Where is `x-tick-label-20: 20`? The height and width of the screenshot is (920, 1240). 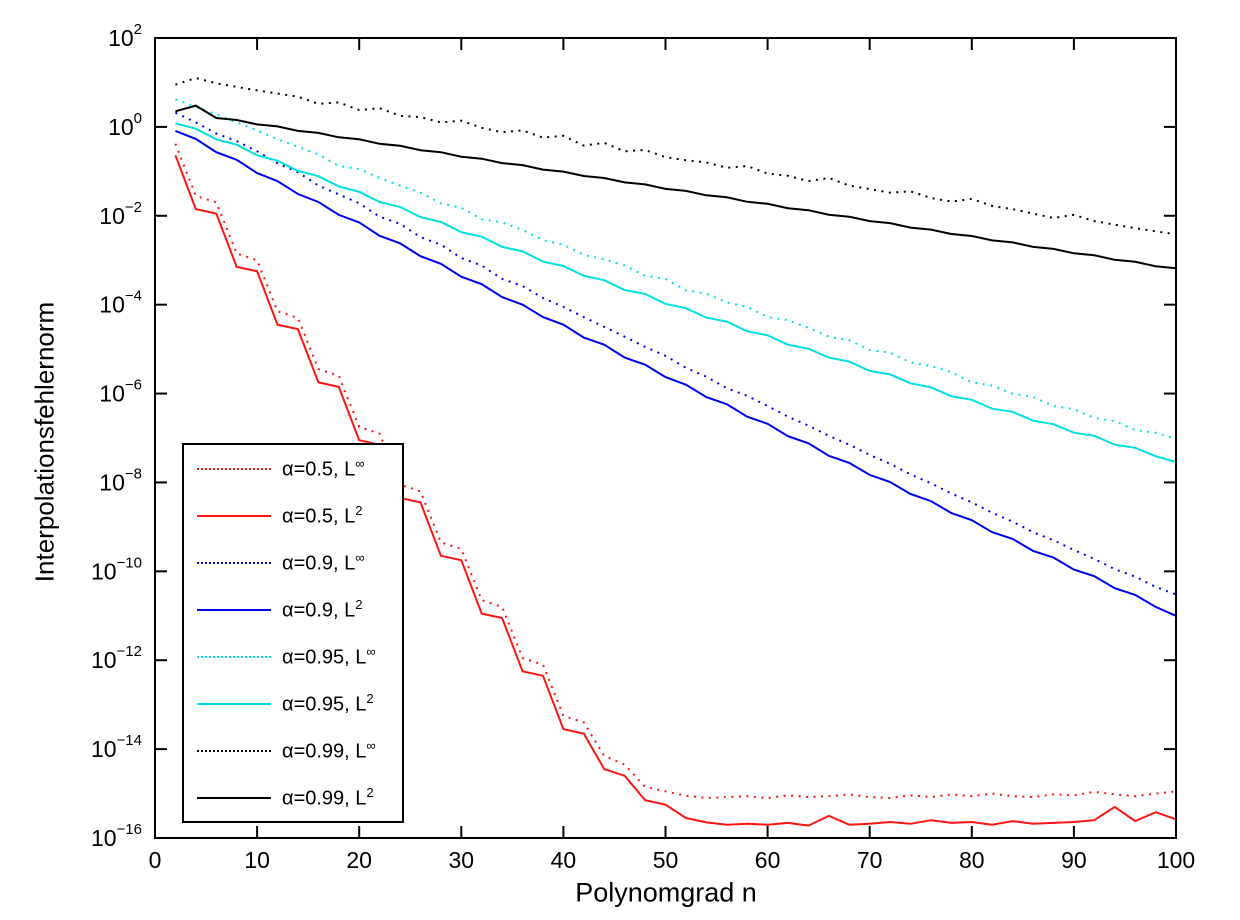 x-tick-label-20: 20 is located at coordinates (359, 860).